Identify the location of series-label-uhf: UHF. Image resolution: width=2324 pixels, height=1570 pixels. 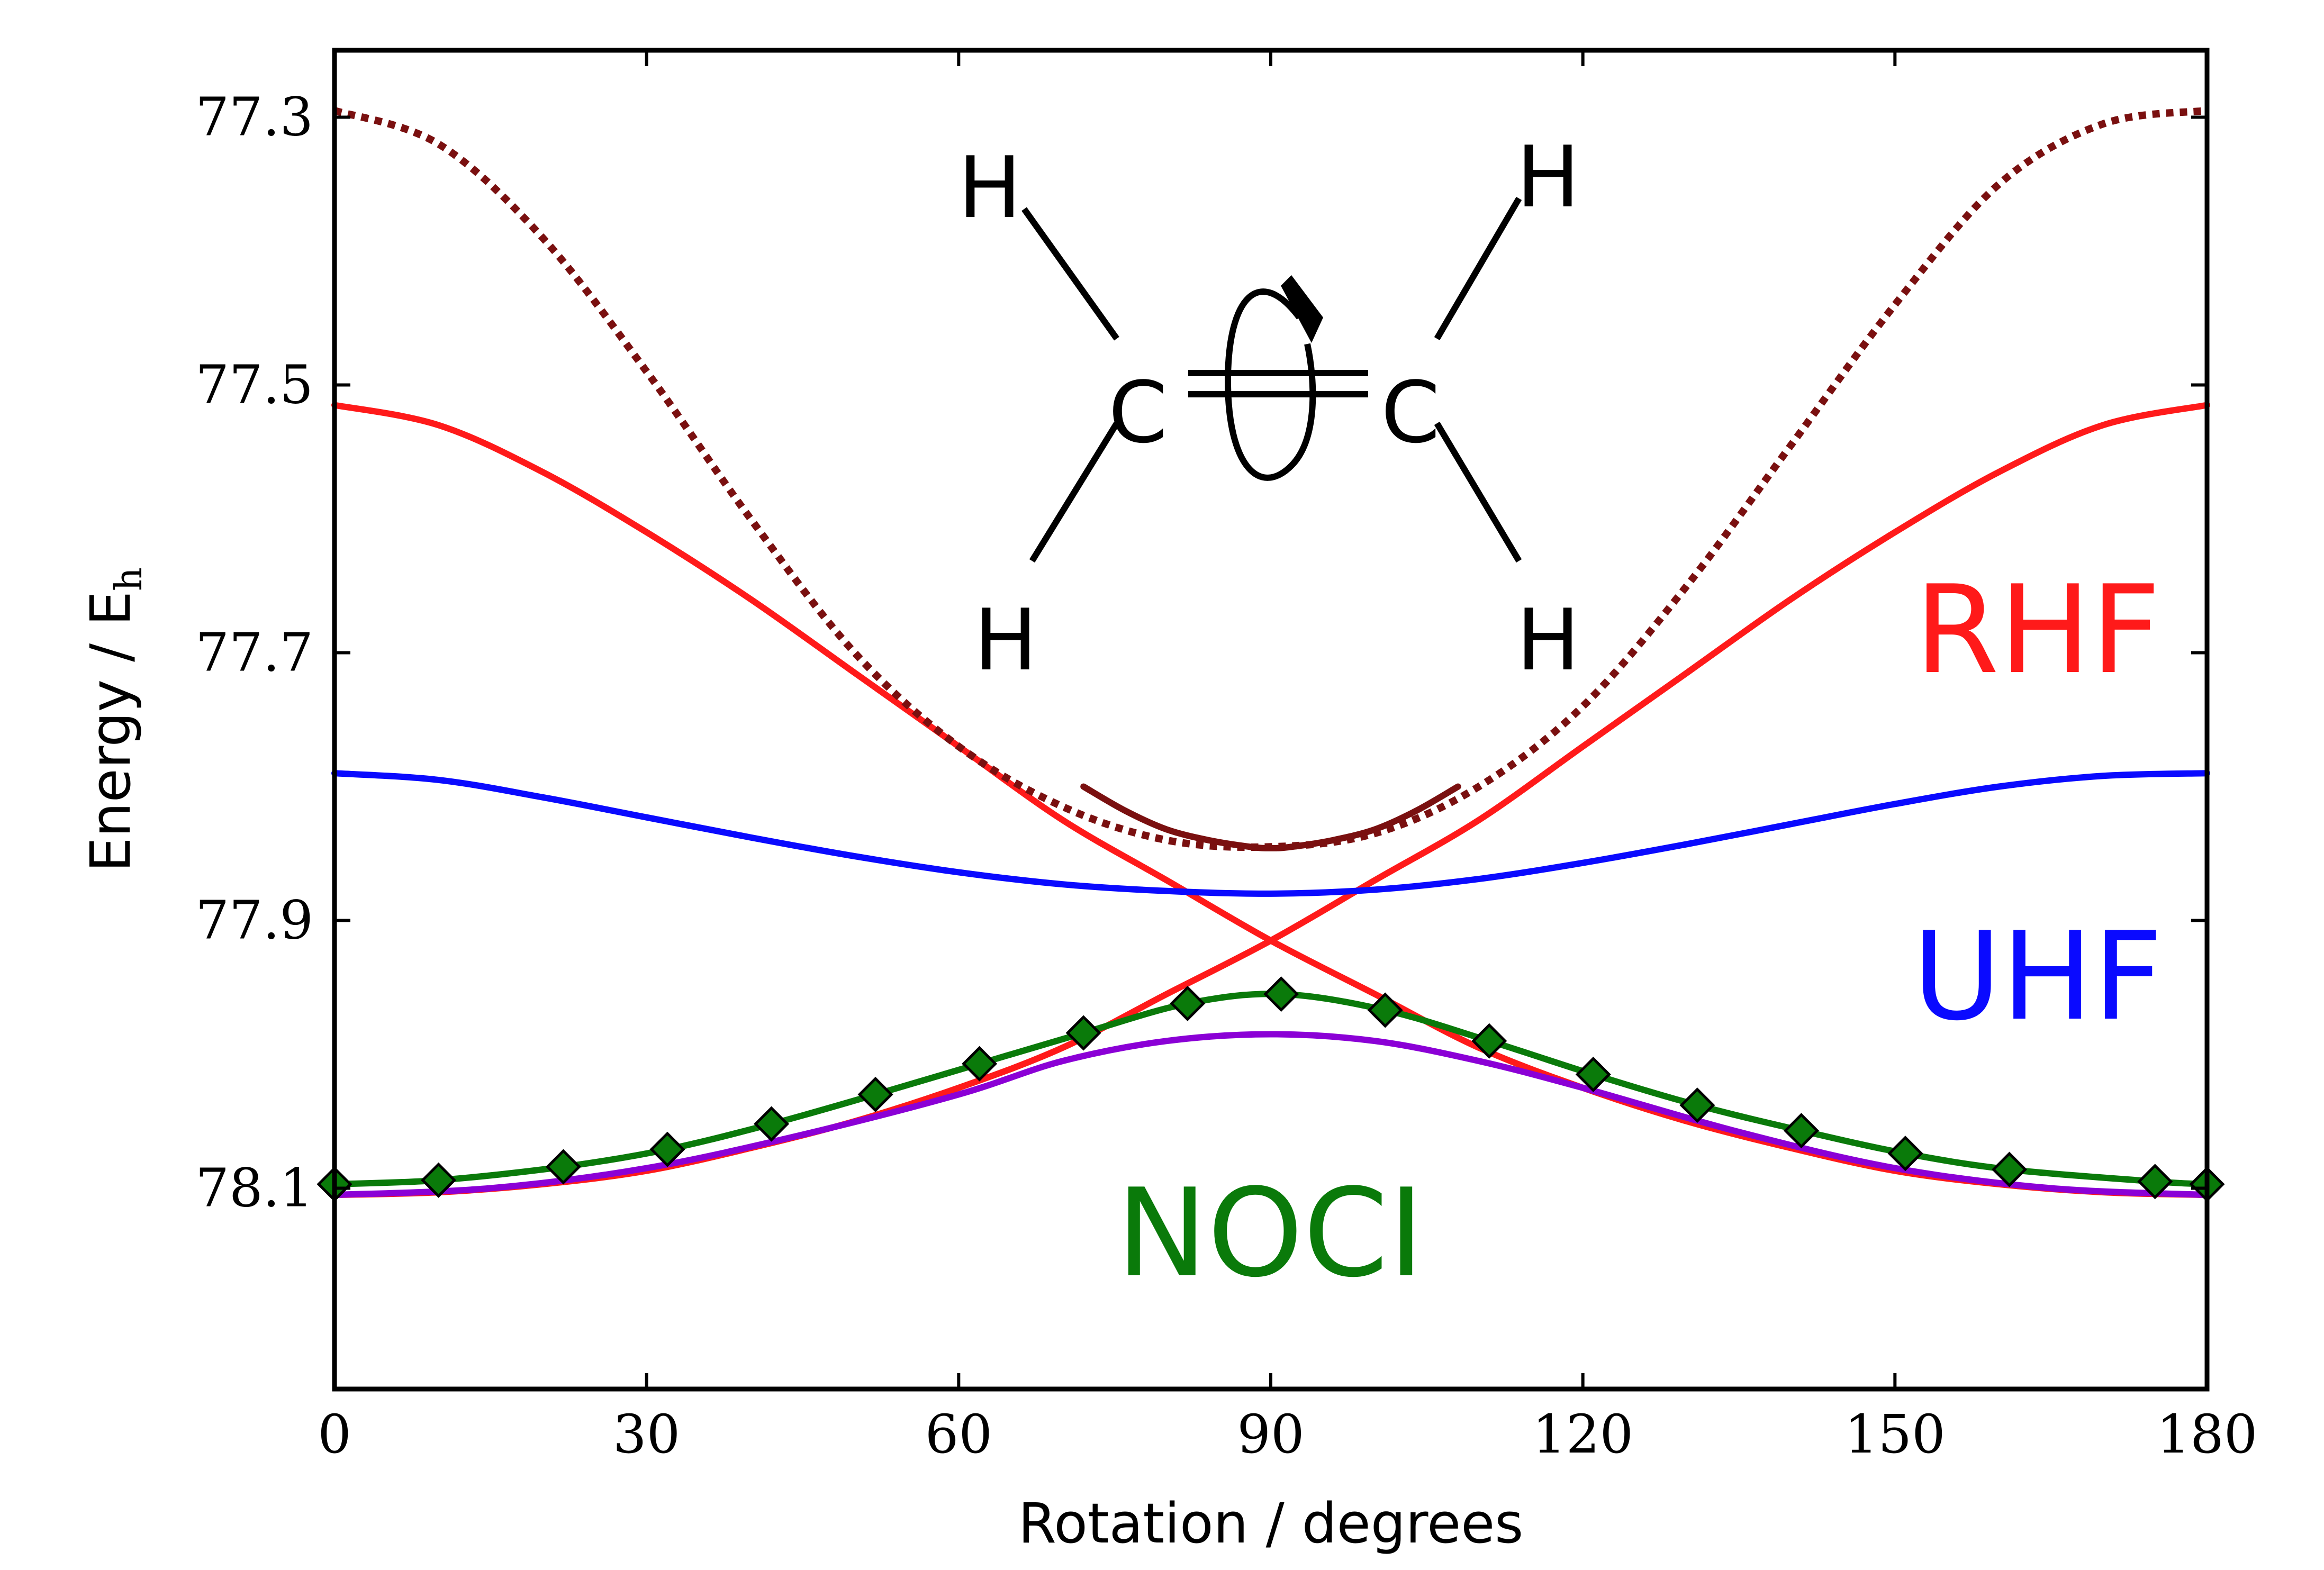
(2037, 977).